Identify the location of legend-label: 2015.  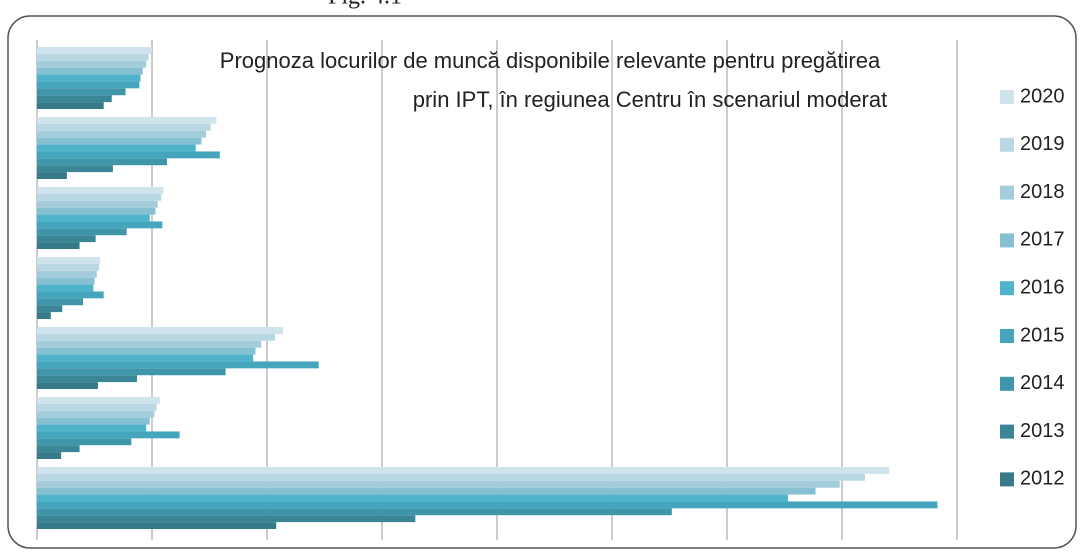
(1042, 335).